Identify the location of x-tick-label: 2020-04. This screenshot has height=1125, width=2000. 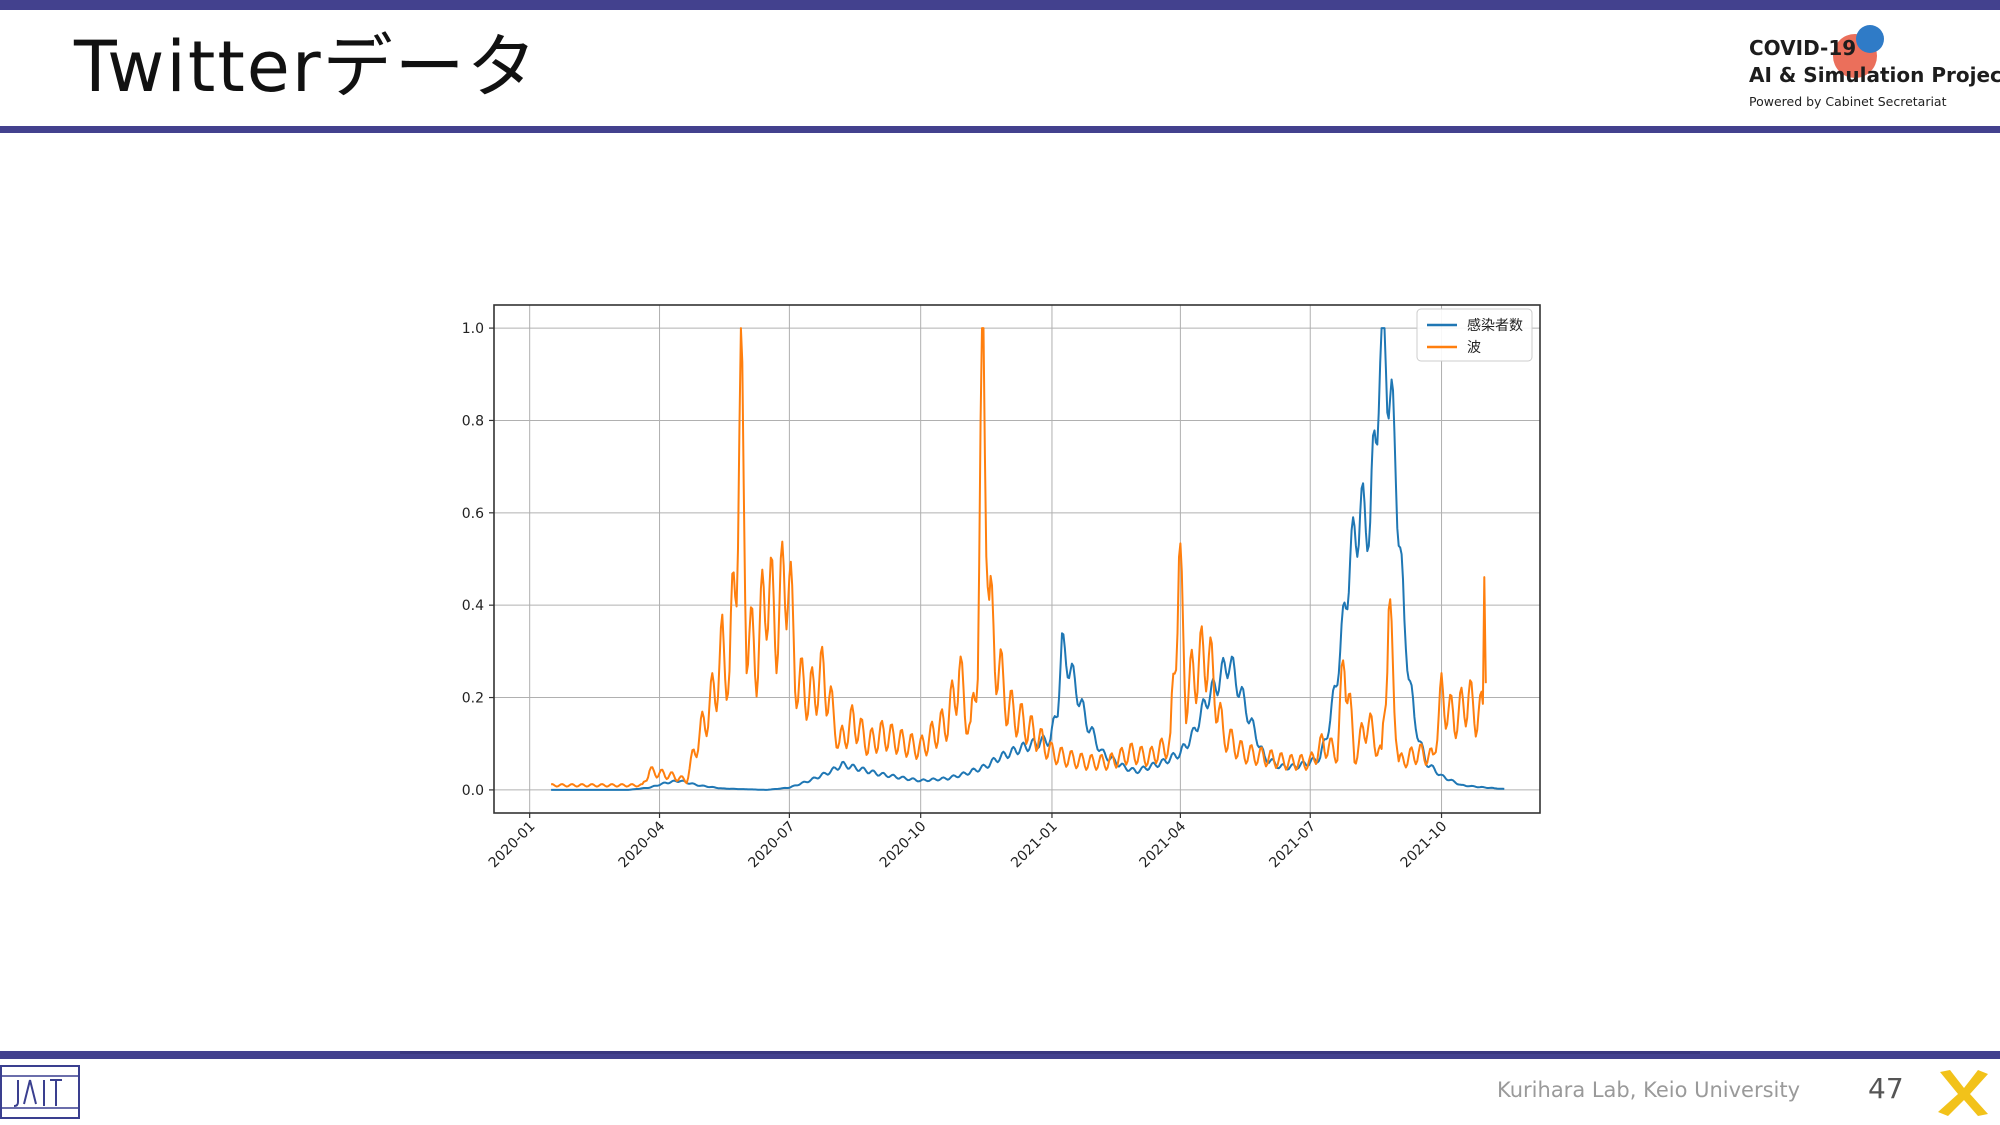
(642, 844).